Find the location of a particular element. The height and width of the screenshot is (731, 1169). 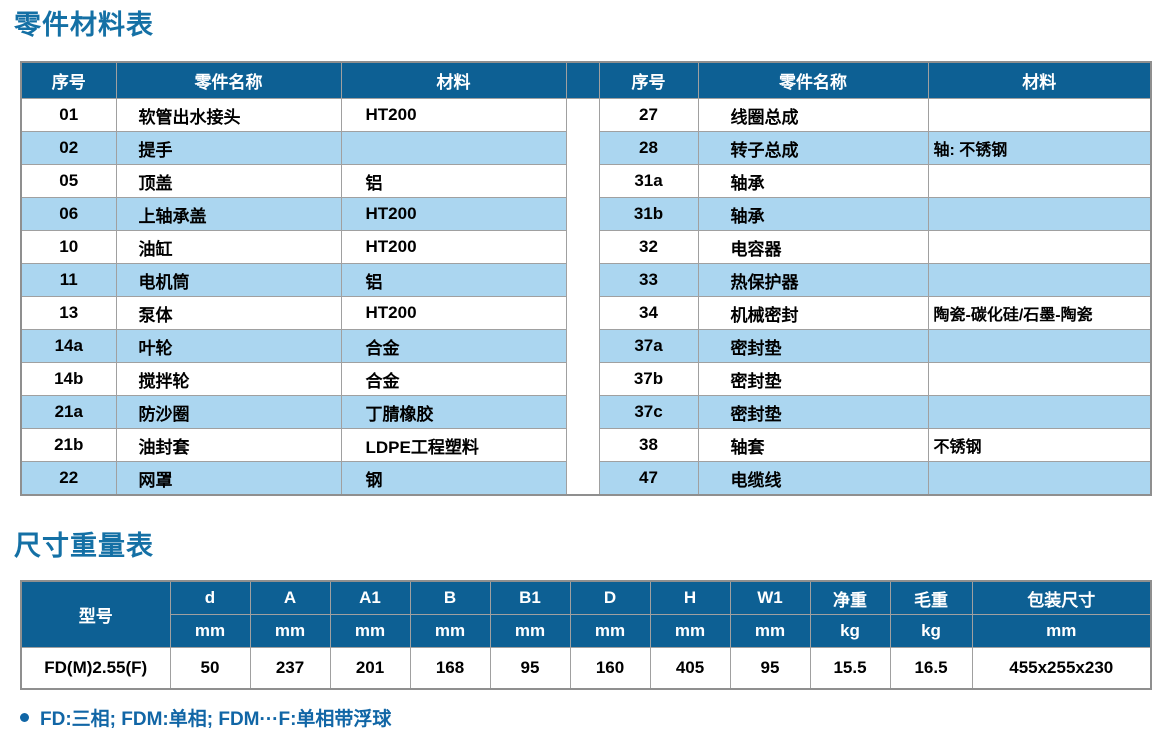

parts-table-row: 14a 叶轮 合金 37a 密封垫 is located at coordinates (586, 346).